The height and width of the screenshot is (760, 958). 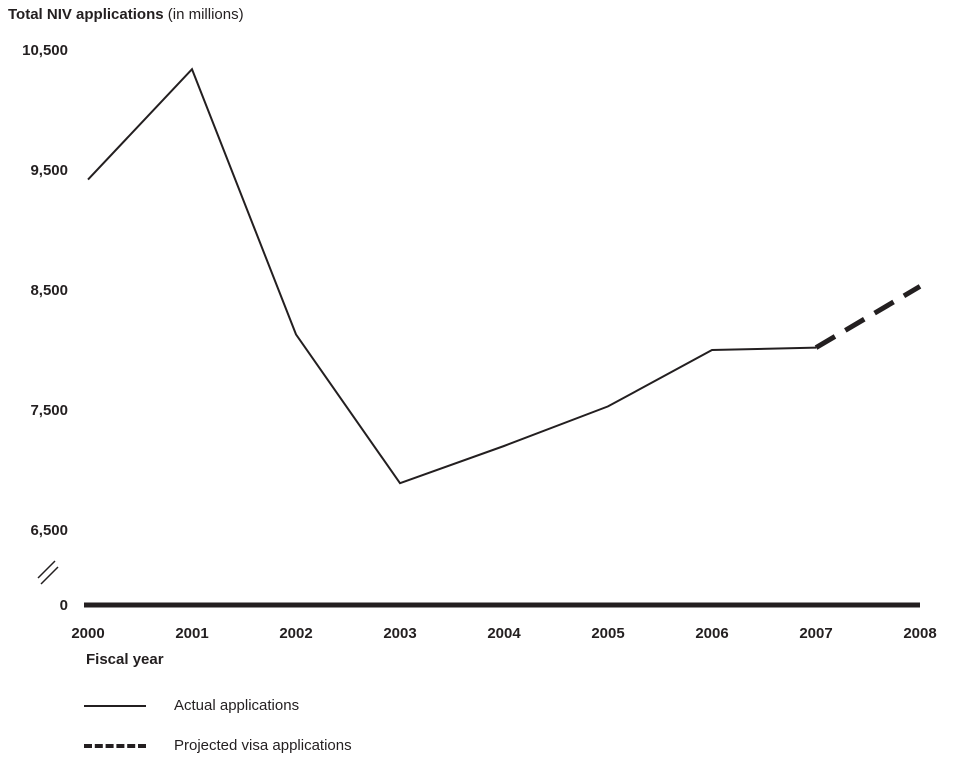 What do you see at coordinates (504, 632) in the screenshot?
I see `x-tick-label: 2004` at bounding box center [504, 632].